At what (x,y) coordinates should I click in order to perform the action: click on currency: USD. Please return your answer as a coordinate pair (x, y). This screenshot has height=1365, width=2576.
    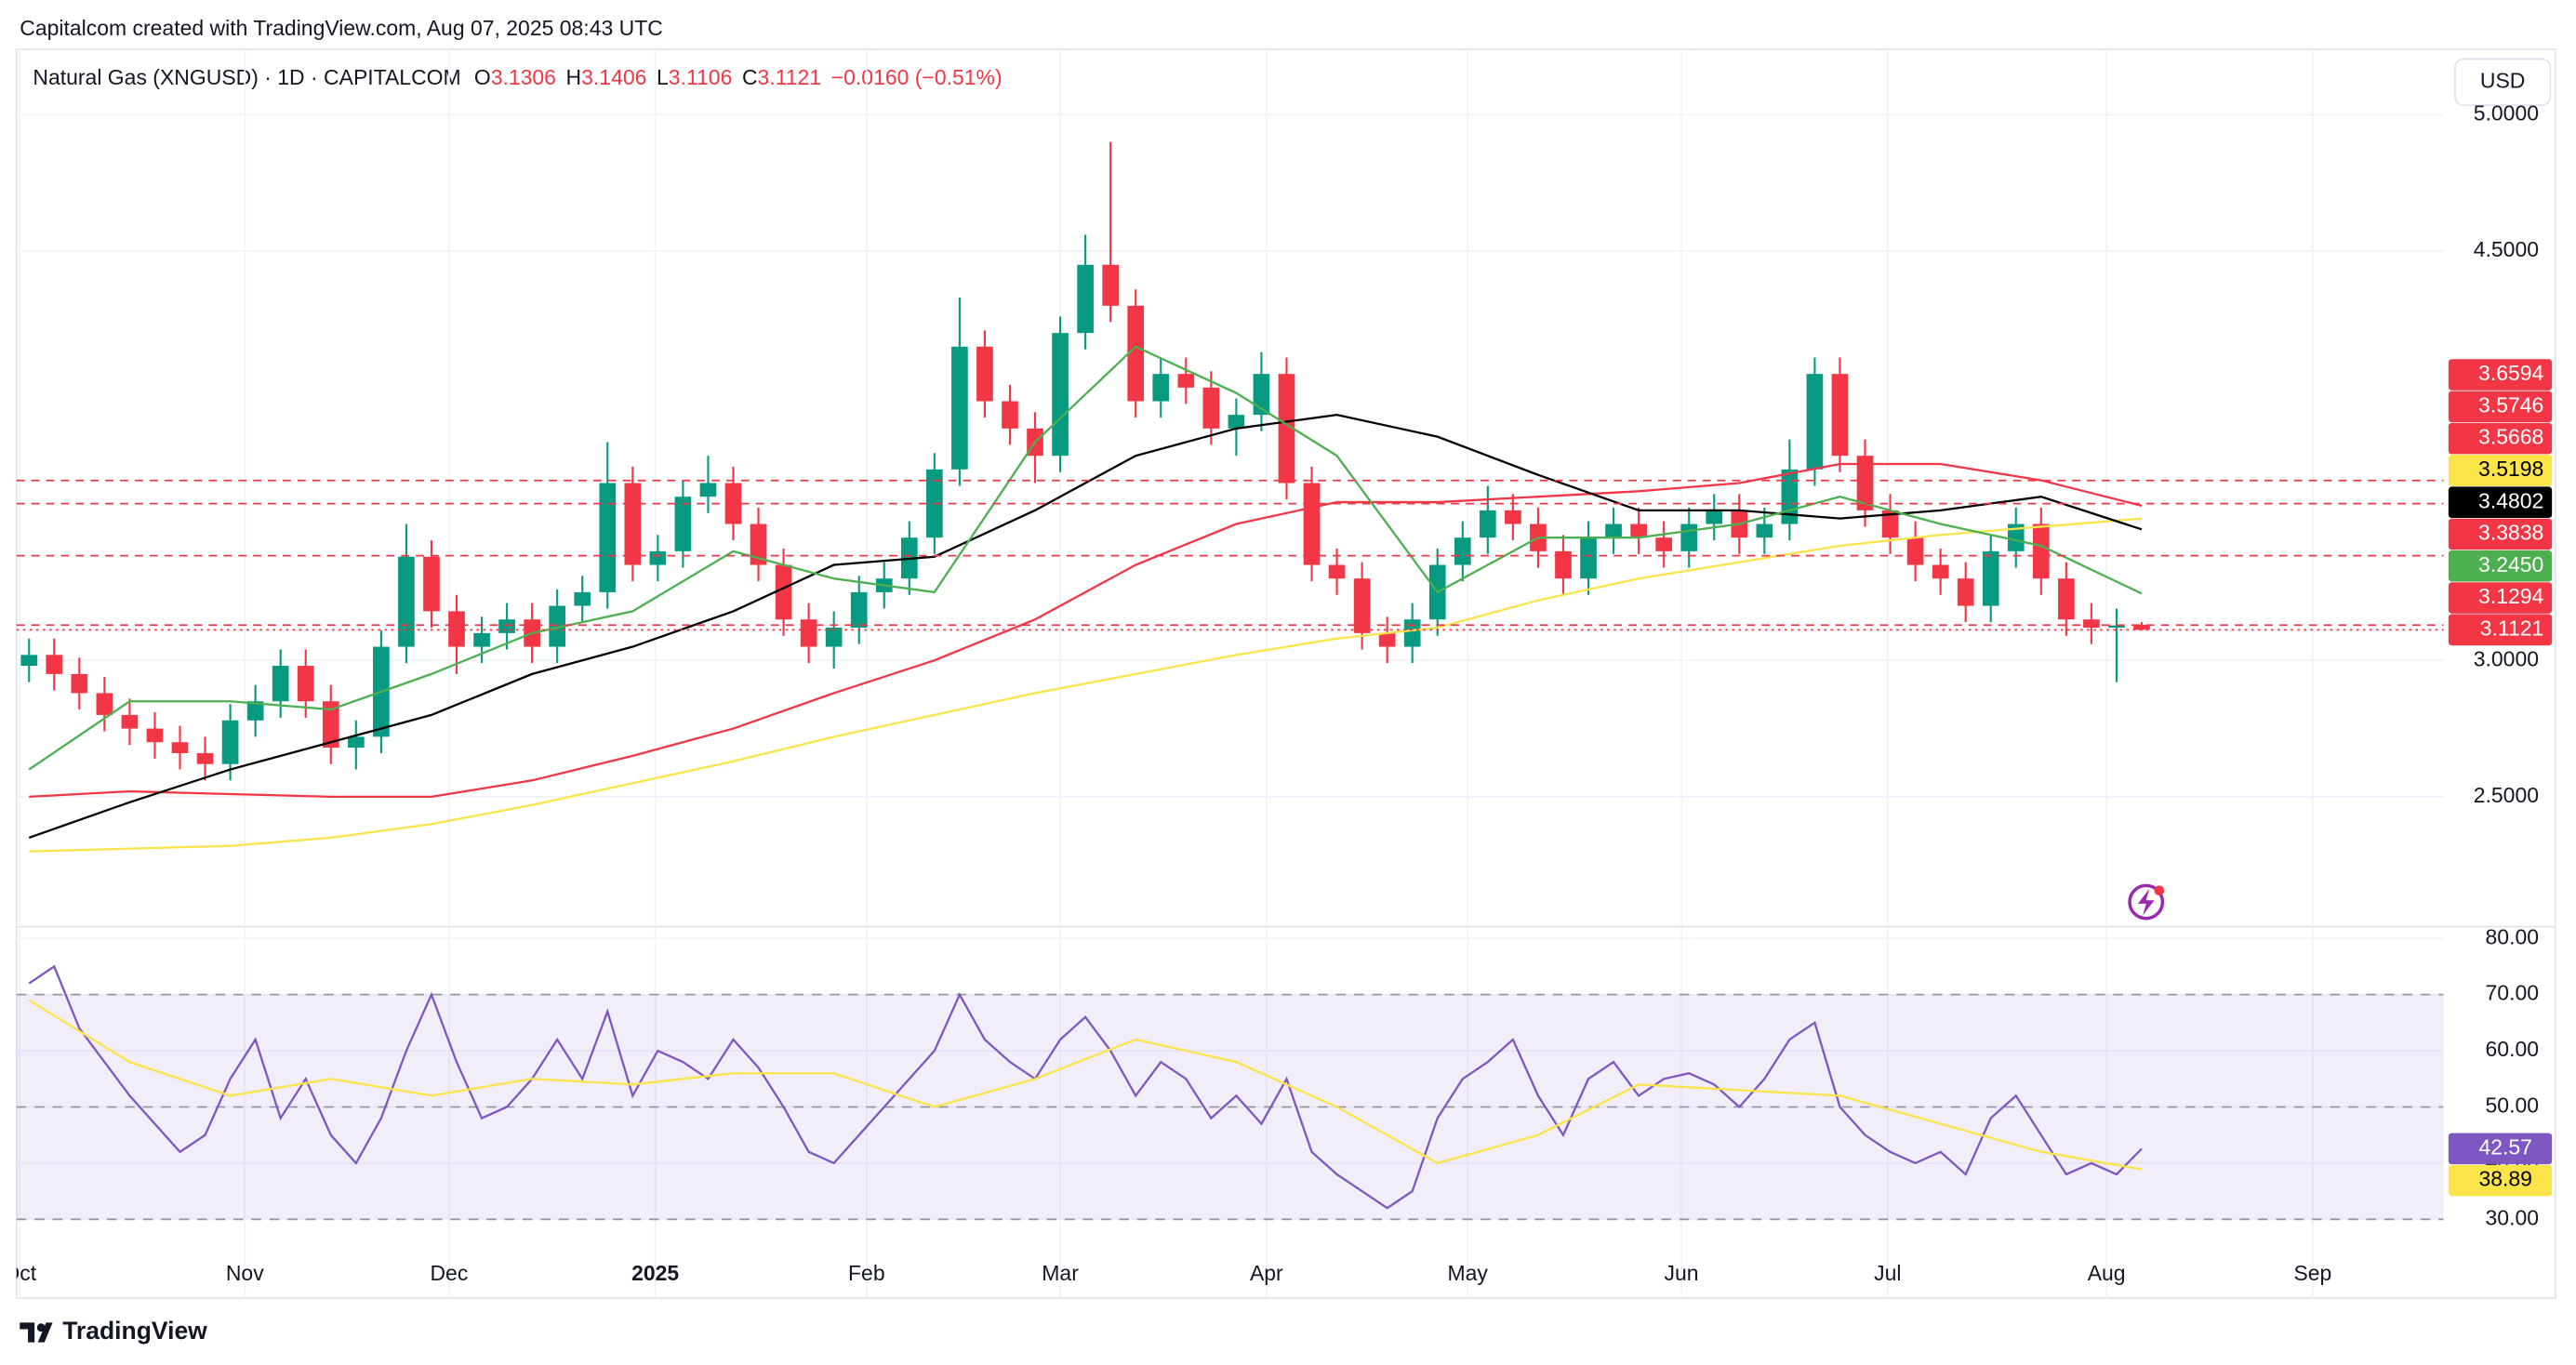
    Looking at the image, I should click on (2503, 80).